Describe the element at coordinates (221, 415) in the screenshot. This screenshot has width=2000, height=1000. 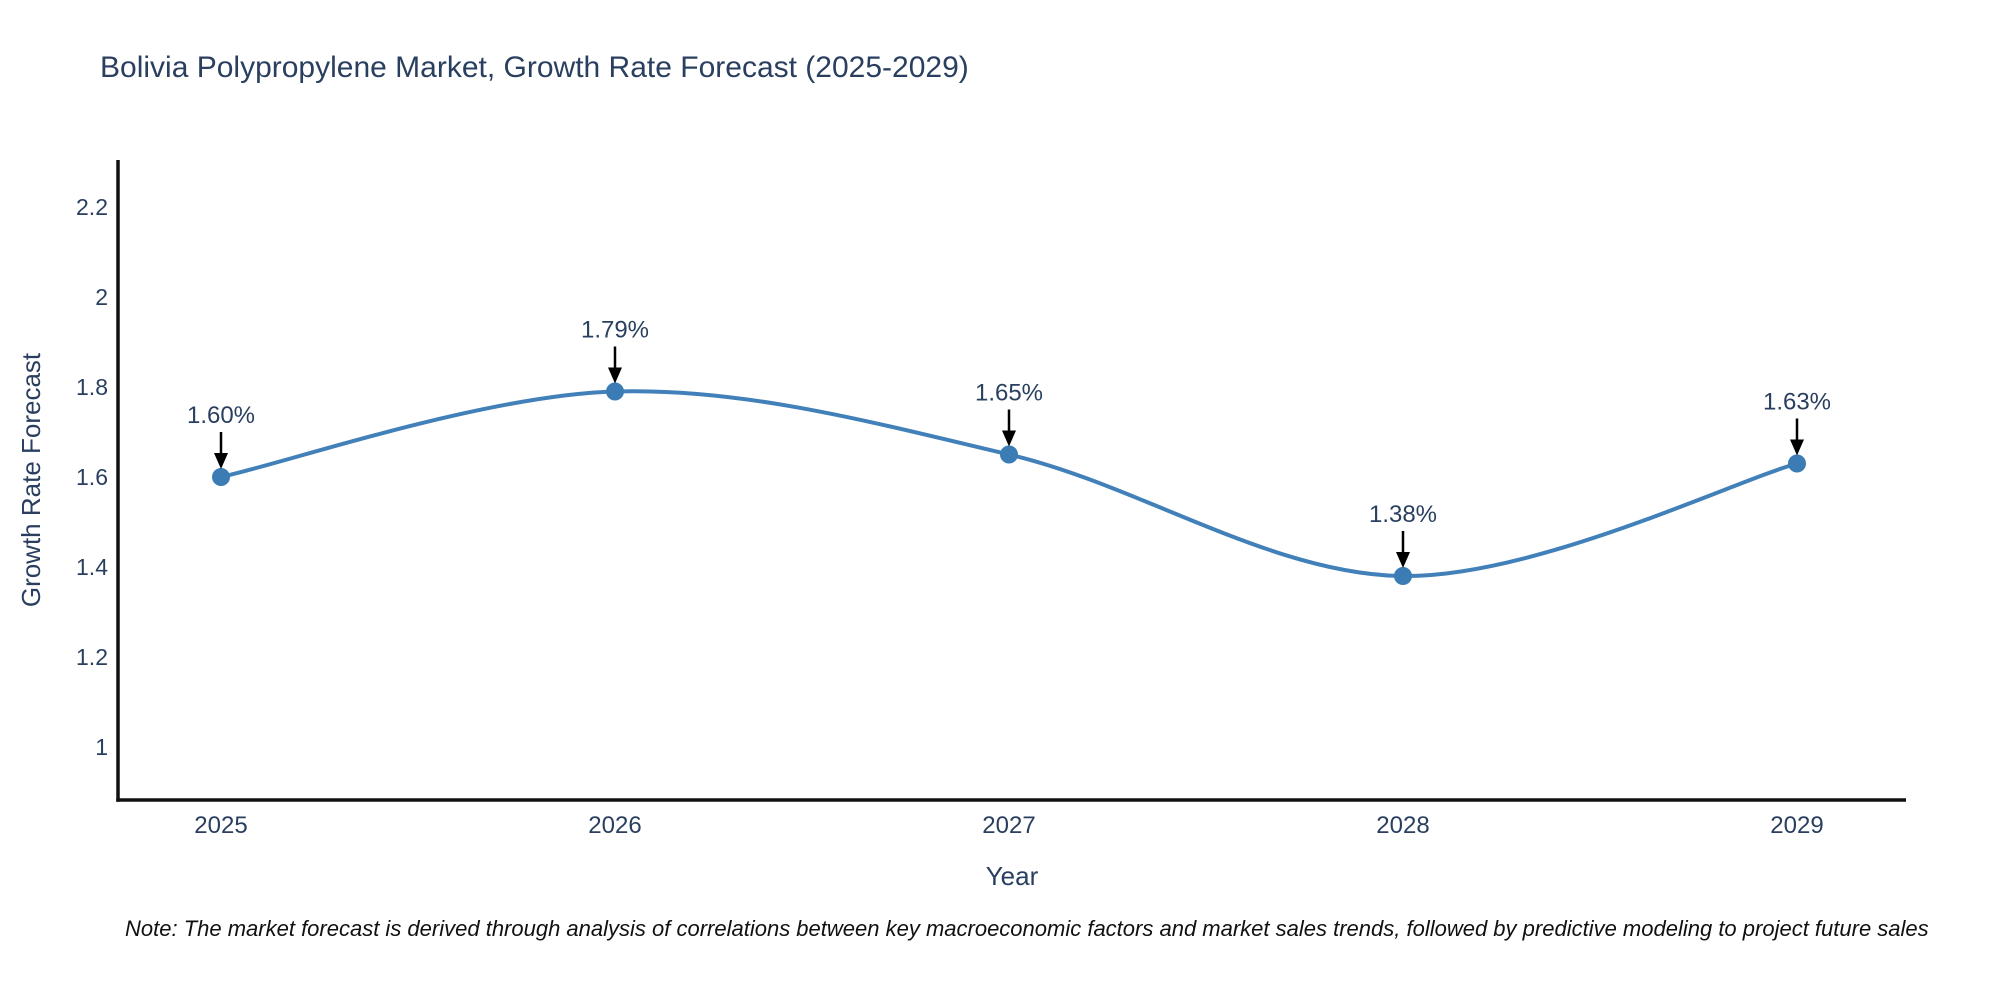
I see `point-value-label: 1.60%` at that location.